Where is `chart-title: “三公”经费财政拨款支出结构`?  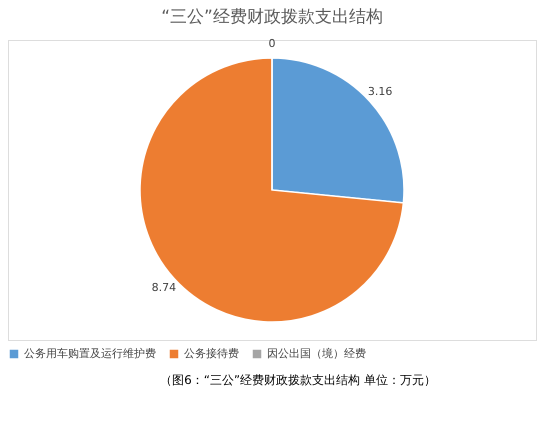 chart-title: “三公”经费财政拨款支出结构 is located at coordinates (272, 17).